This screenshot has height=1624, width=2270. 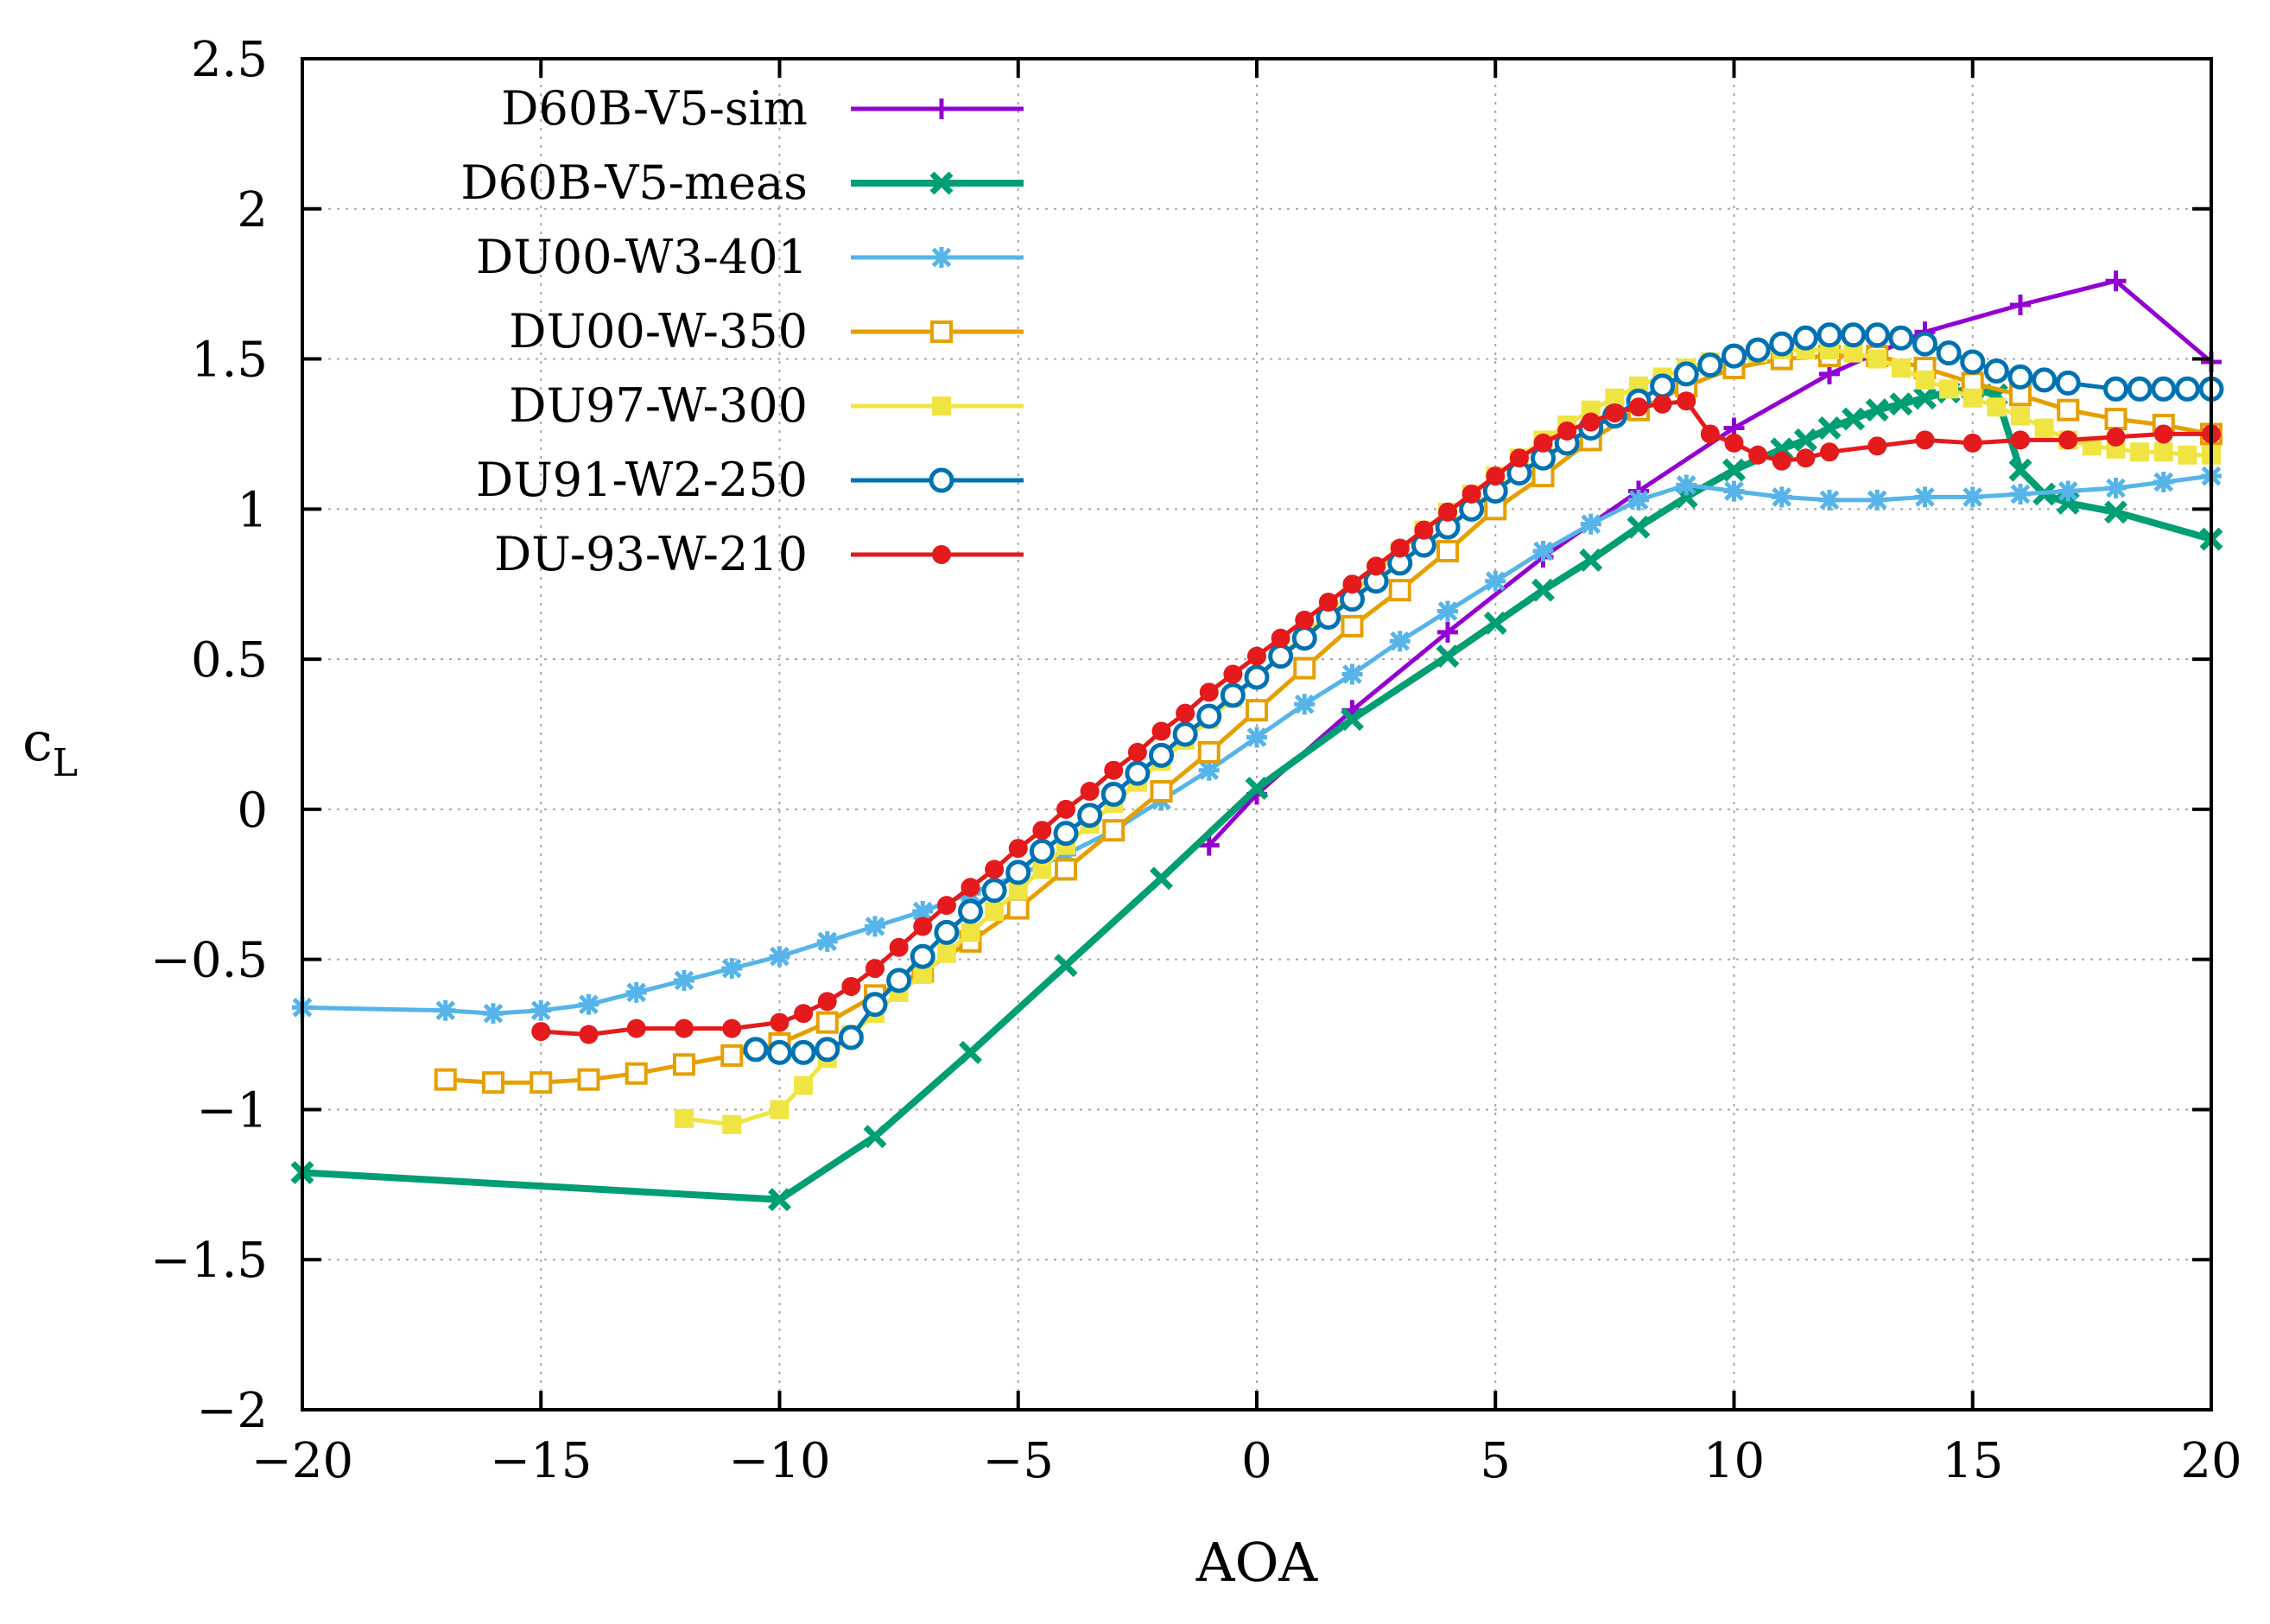 What do you see at coordinates (232, 1110) in the screenshot?
I see `y-tick-label: −1` at bounding box center [232, 1110].